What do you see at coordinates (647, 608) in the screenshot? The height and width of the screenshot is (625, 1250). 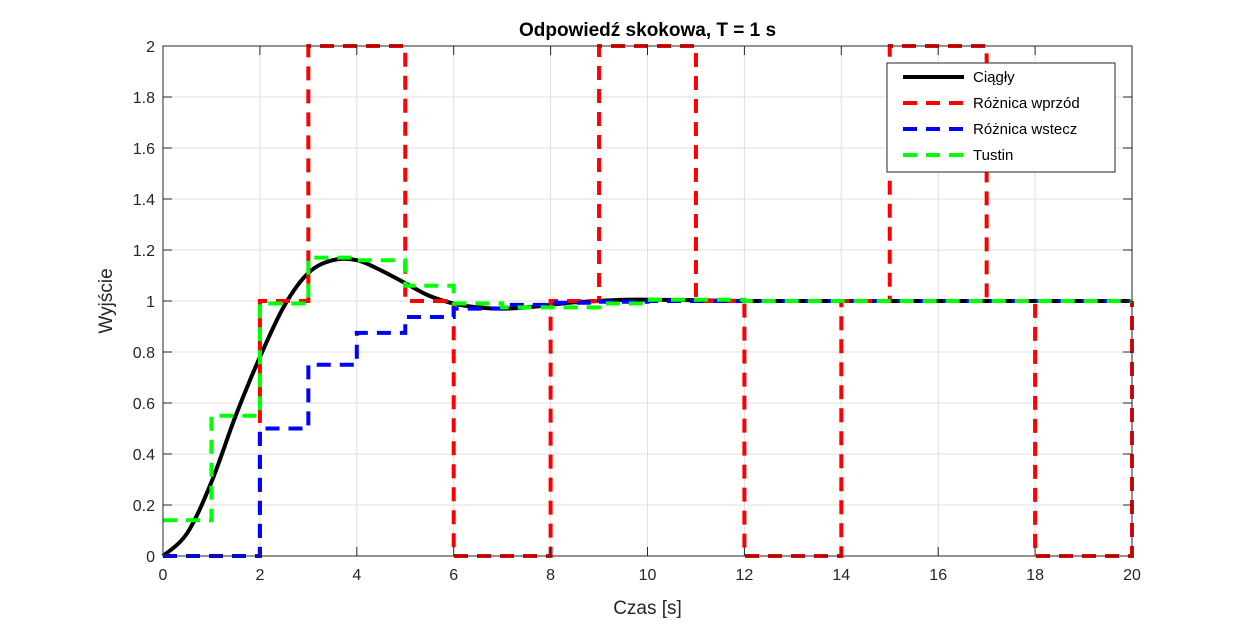 I see `x-axis-label: Czas [s]` at bounding box center [647, 608].